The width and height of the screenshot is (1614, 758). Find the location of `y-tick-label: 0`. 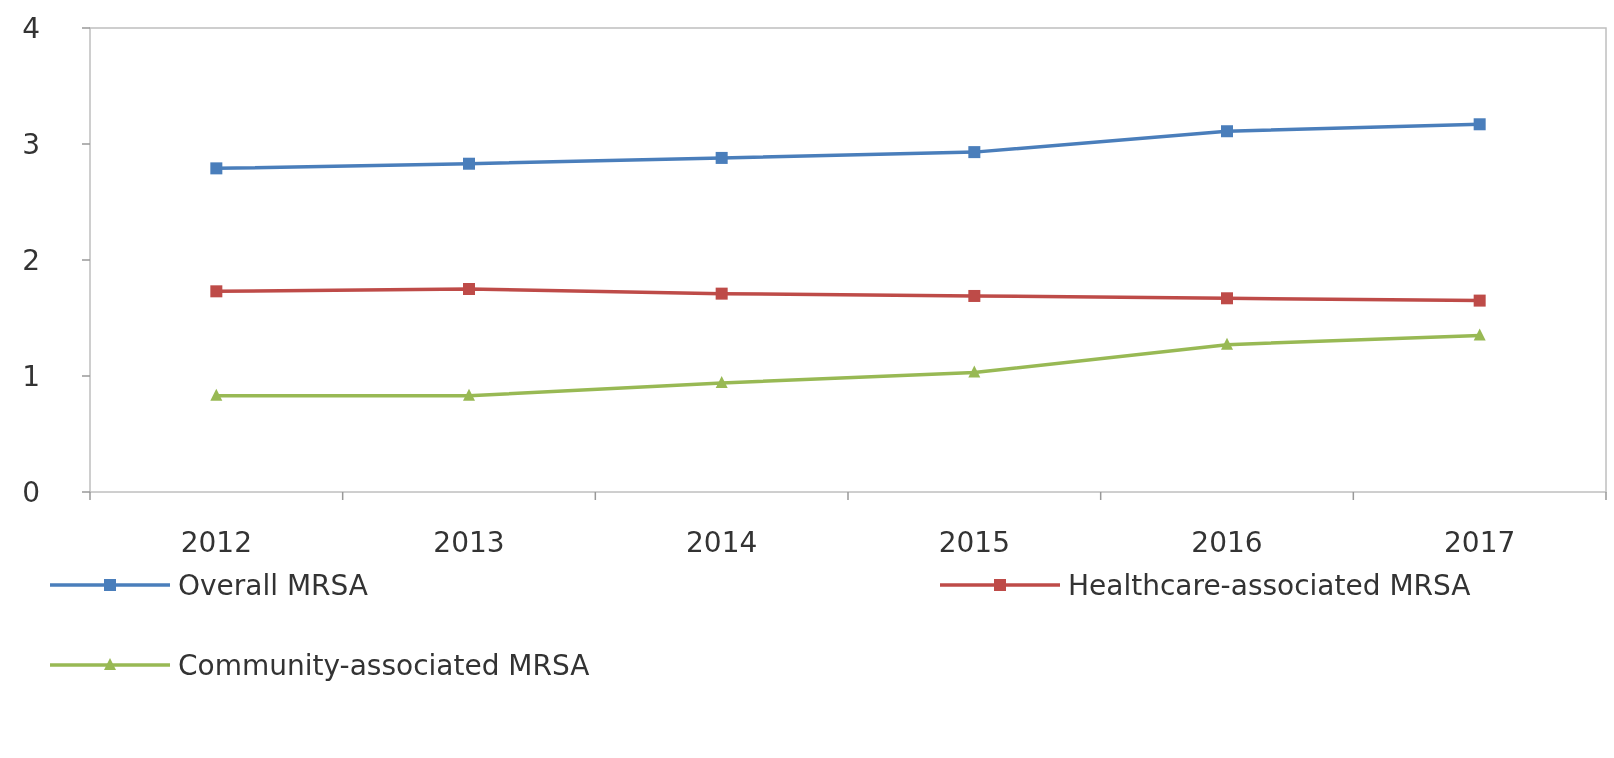

y-tick-label: 0 is located at coordinates (31, 492).